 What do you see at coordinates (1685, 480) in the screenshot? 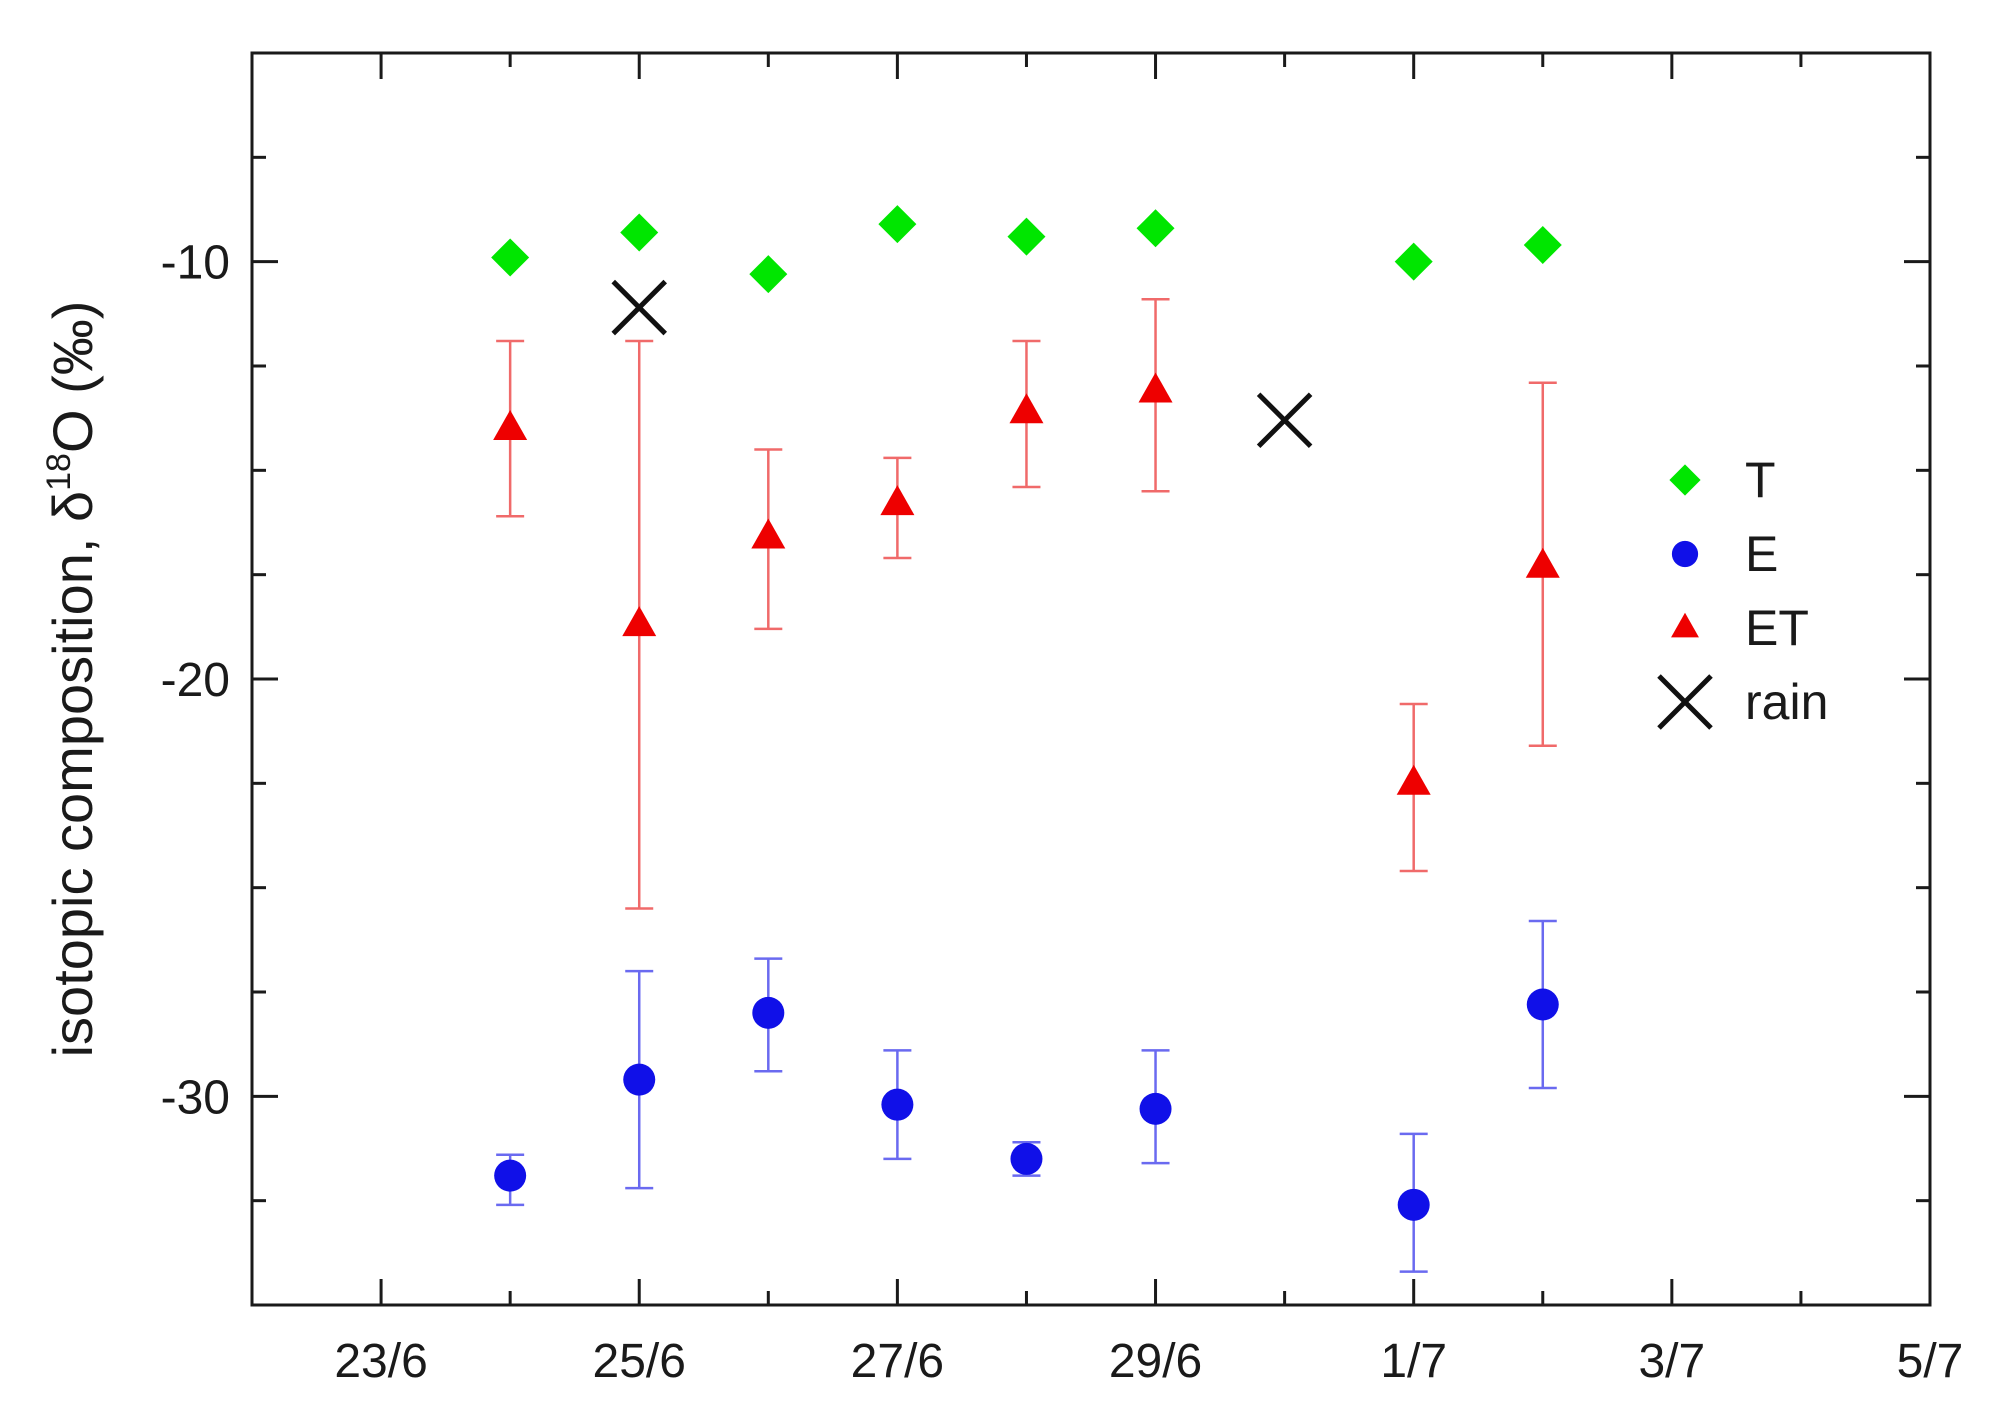
I see `legend-marker-T` at bounding box center [1685, 480].